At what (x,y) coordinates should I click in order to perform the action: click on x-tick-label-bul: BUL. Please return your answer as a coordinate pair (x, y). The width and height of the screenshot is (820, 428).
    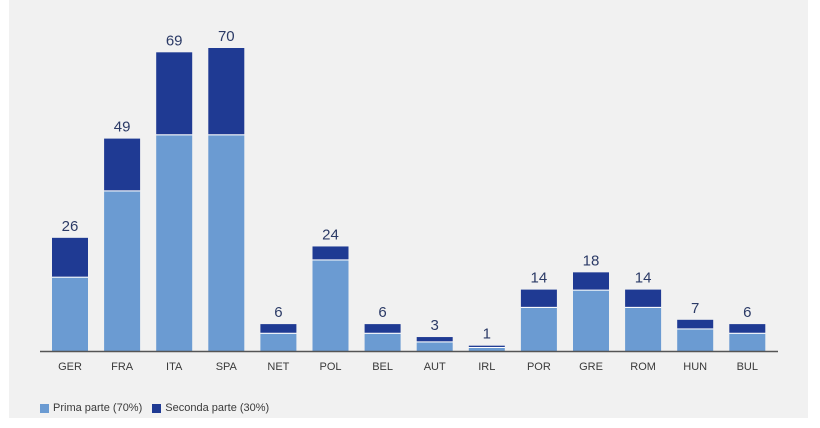
    Looking at the image, I should click on (747, 367).